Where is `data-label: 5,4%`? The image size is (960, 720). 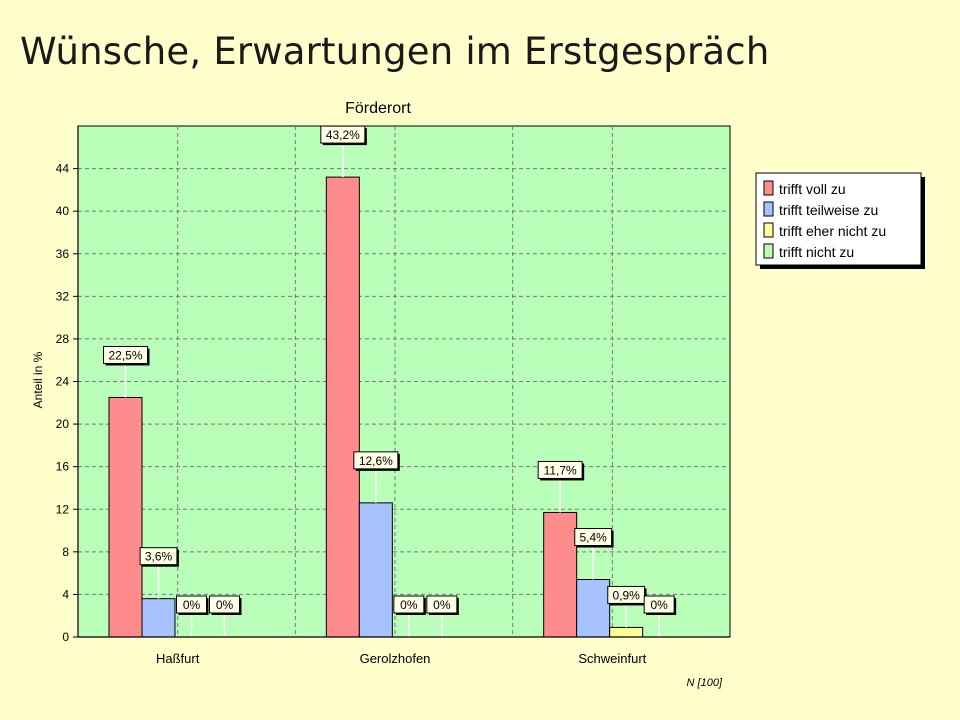 data-label: 5,4% is located at coordinates (593, 538).